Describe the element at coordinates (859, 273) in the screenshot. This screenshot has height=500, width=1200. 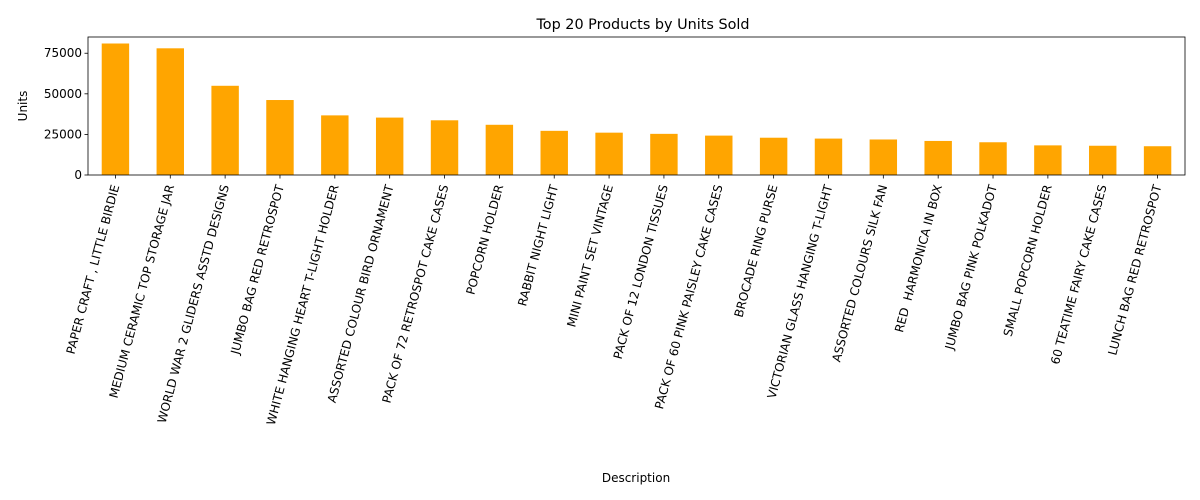
I see `x-tick-label: ASSORTED COLOURS SILK FAN` at that location.